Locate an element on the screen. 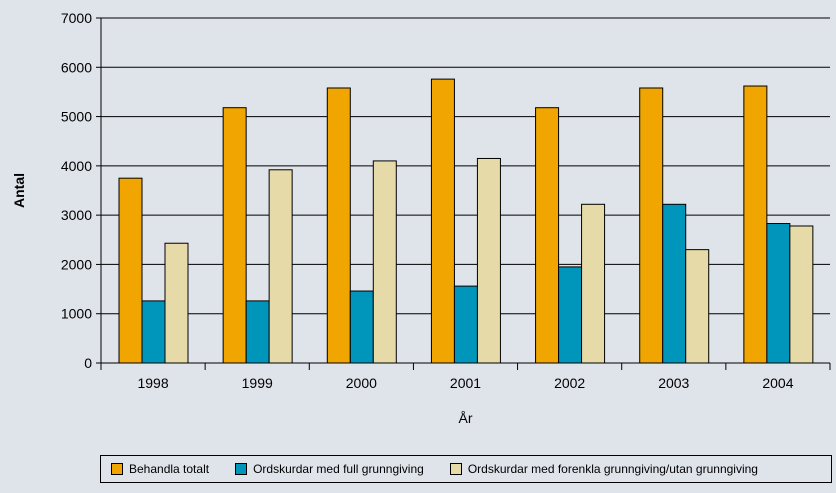 Image resolution: width=836 pixels, height=493 pixels. y-tick-label: 3000 is located at coordinates (76, 215).